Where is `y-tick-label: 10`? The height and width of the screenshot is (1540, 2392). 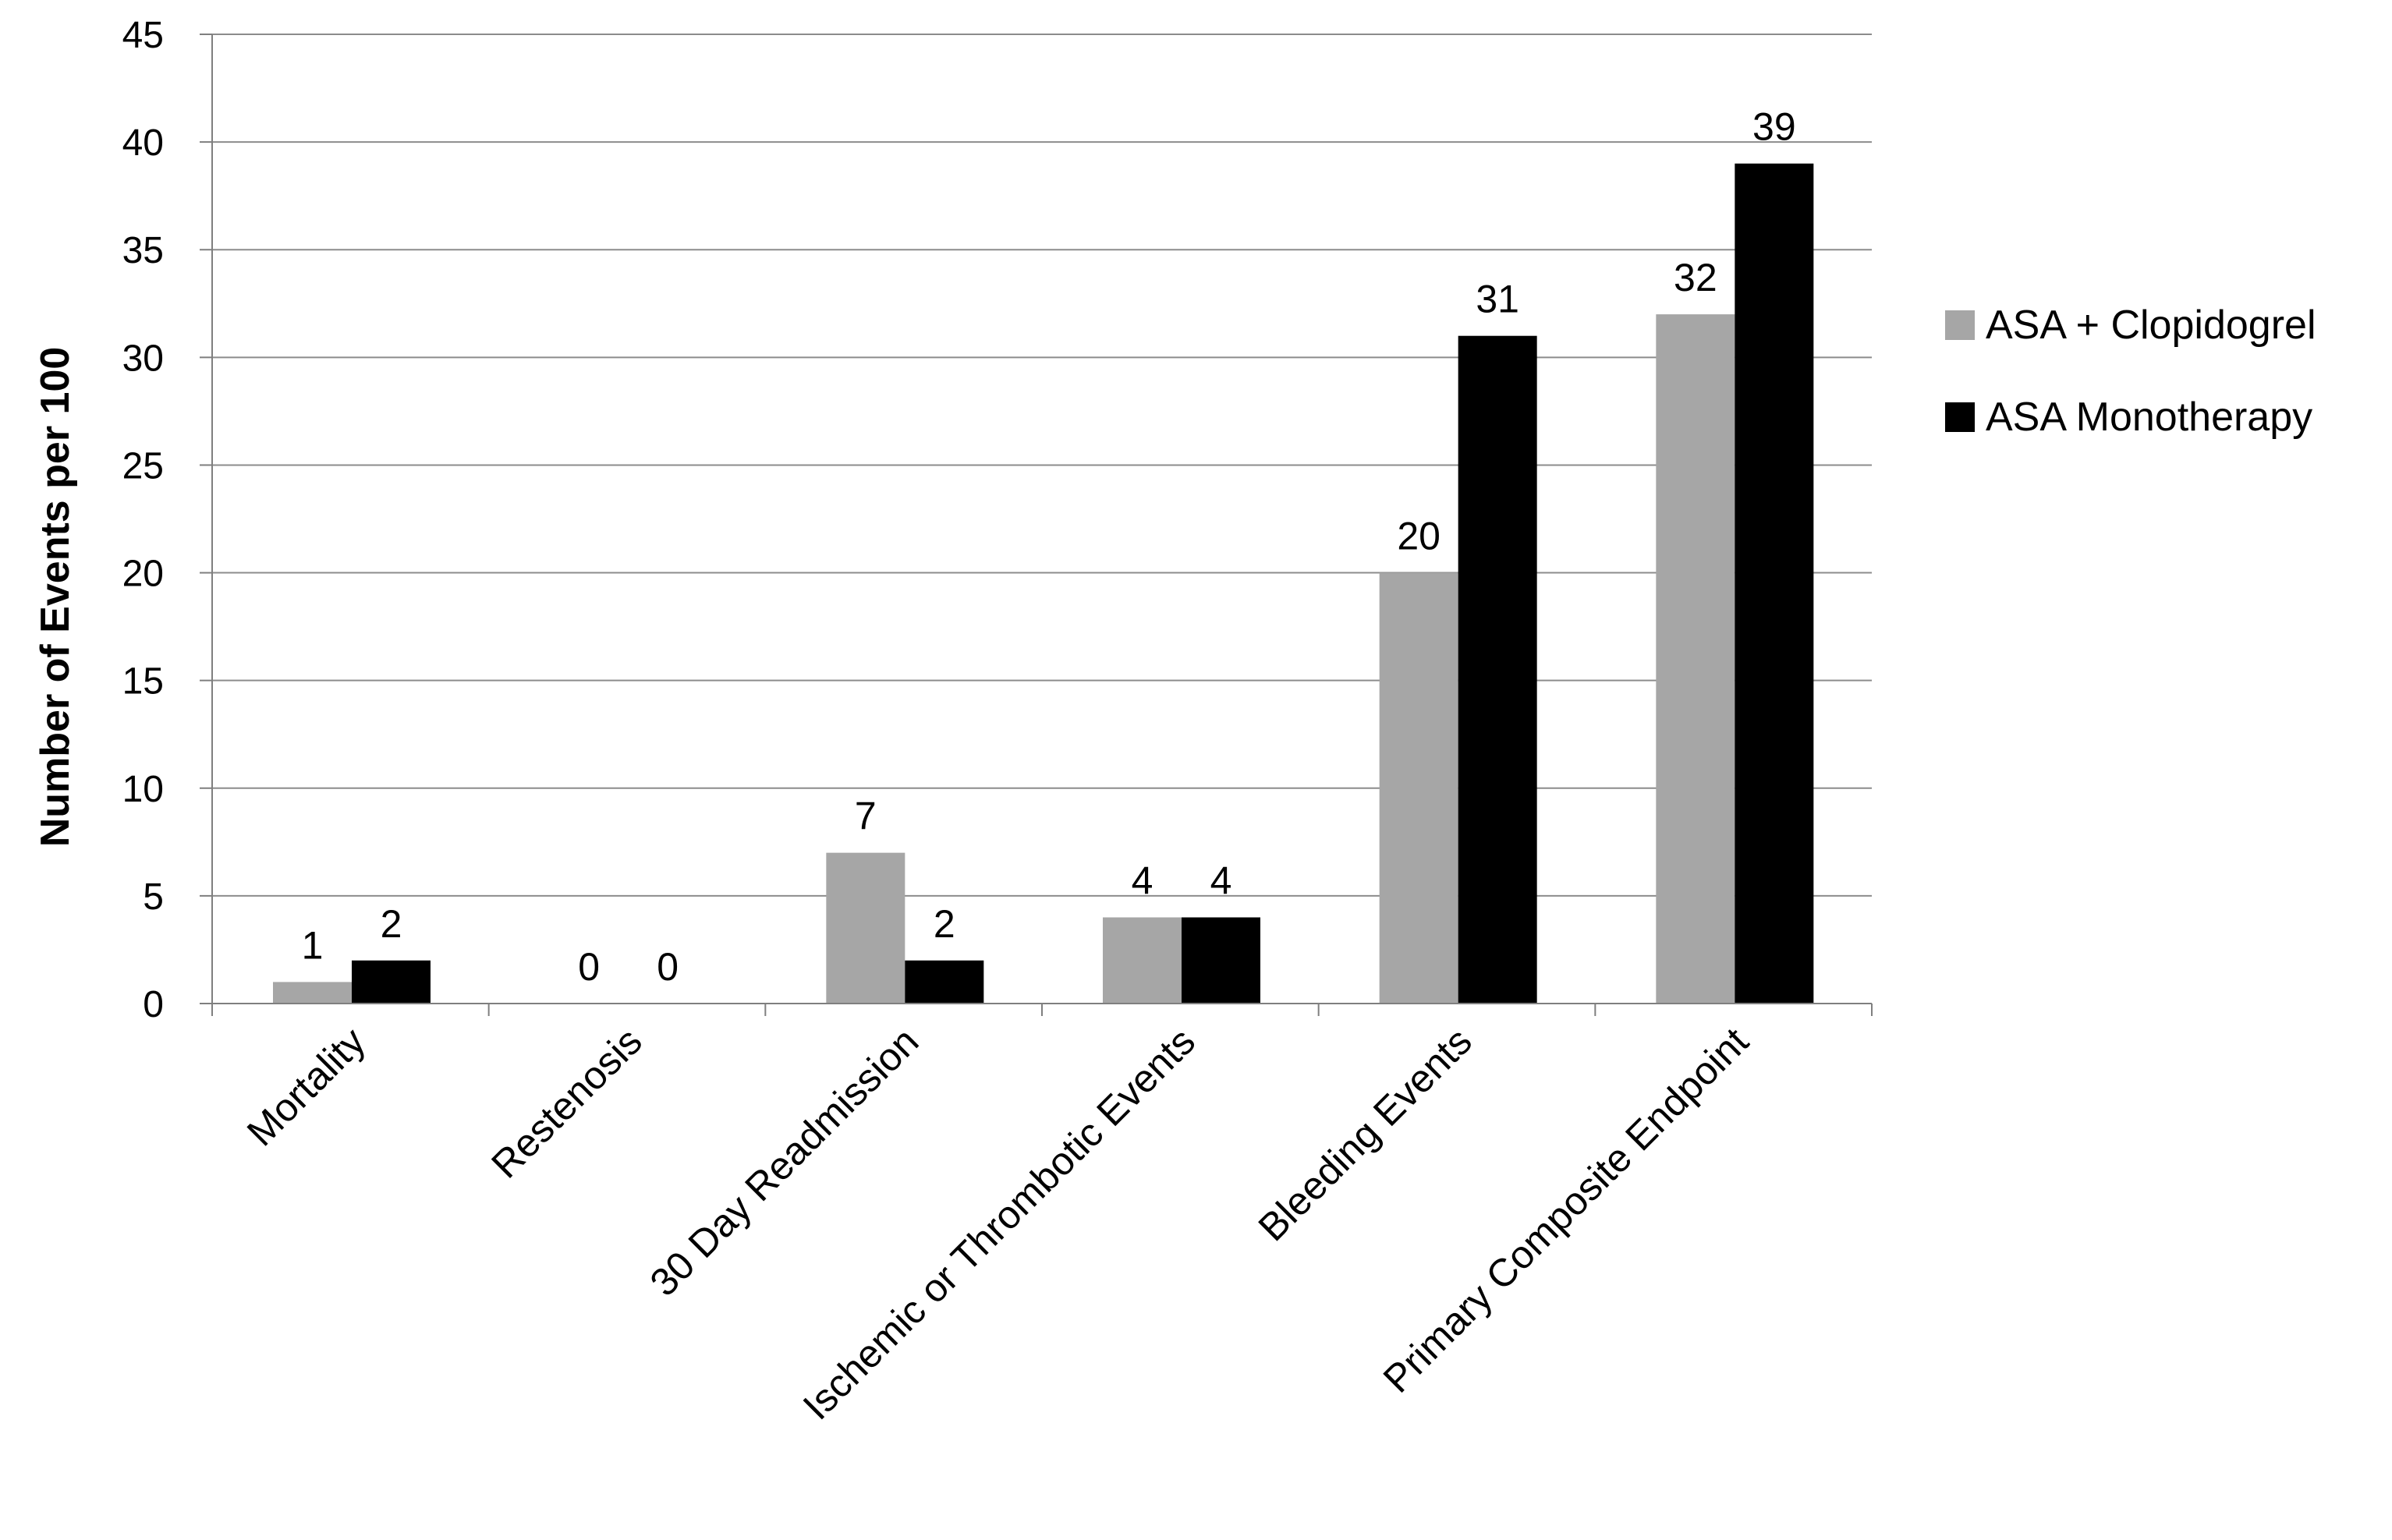
y-tick-label: 10 is located at coordinates (143, 790).